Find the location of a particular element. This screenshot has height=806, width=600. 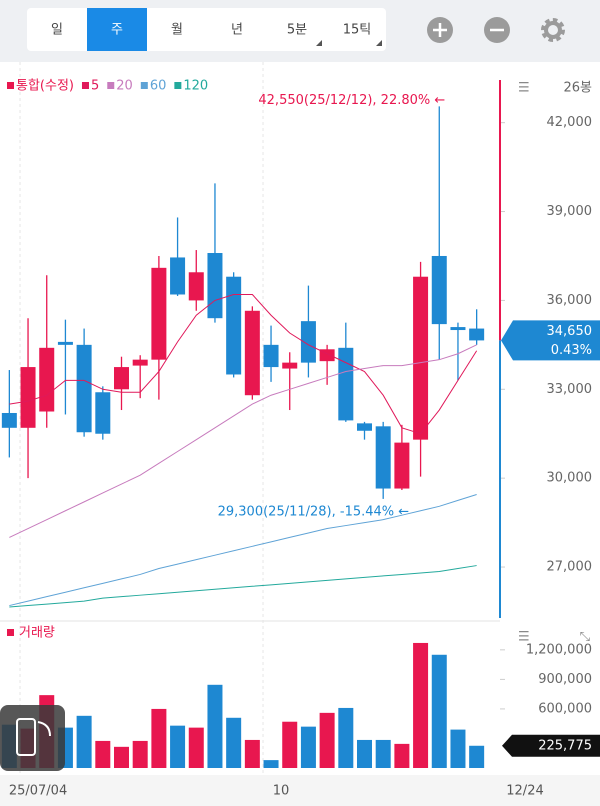

rotate-button-icon is located at coordinates (26, 737).